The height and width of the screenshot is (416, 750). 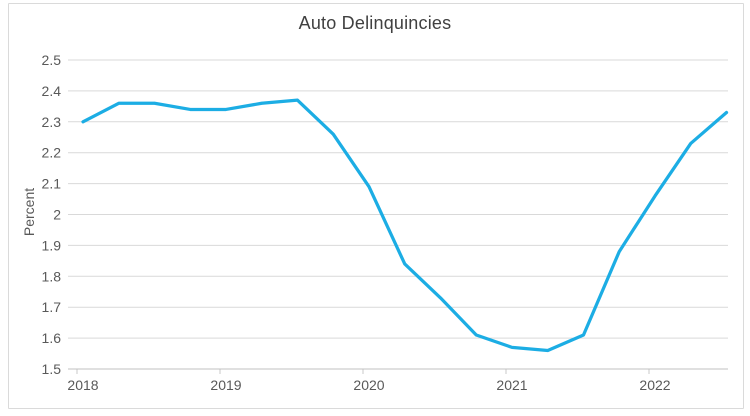 I want to click on y-tick-label: 2.1, so click(x=52, y=184).